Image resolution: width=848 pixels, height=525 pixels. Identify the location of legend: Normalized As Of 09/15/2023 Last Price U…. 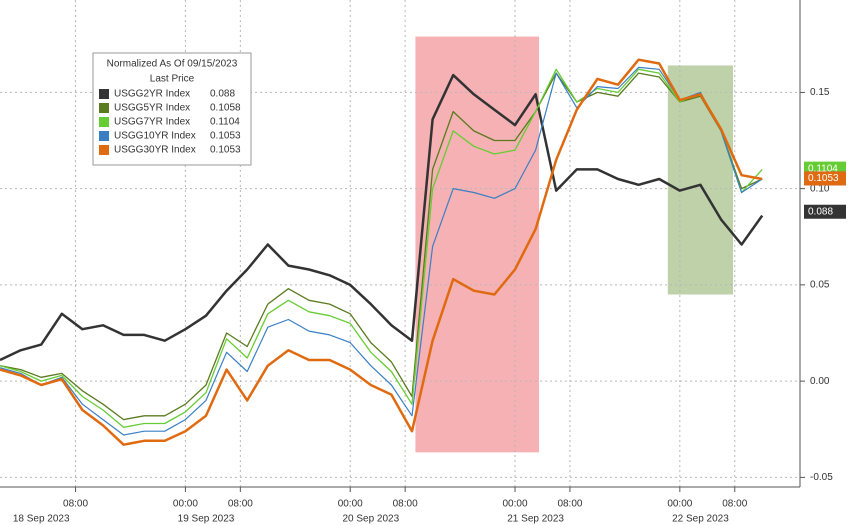
(172, 109).